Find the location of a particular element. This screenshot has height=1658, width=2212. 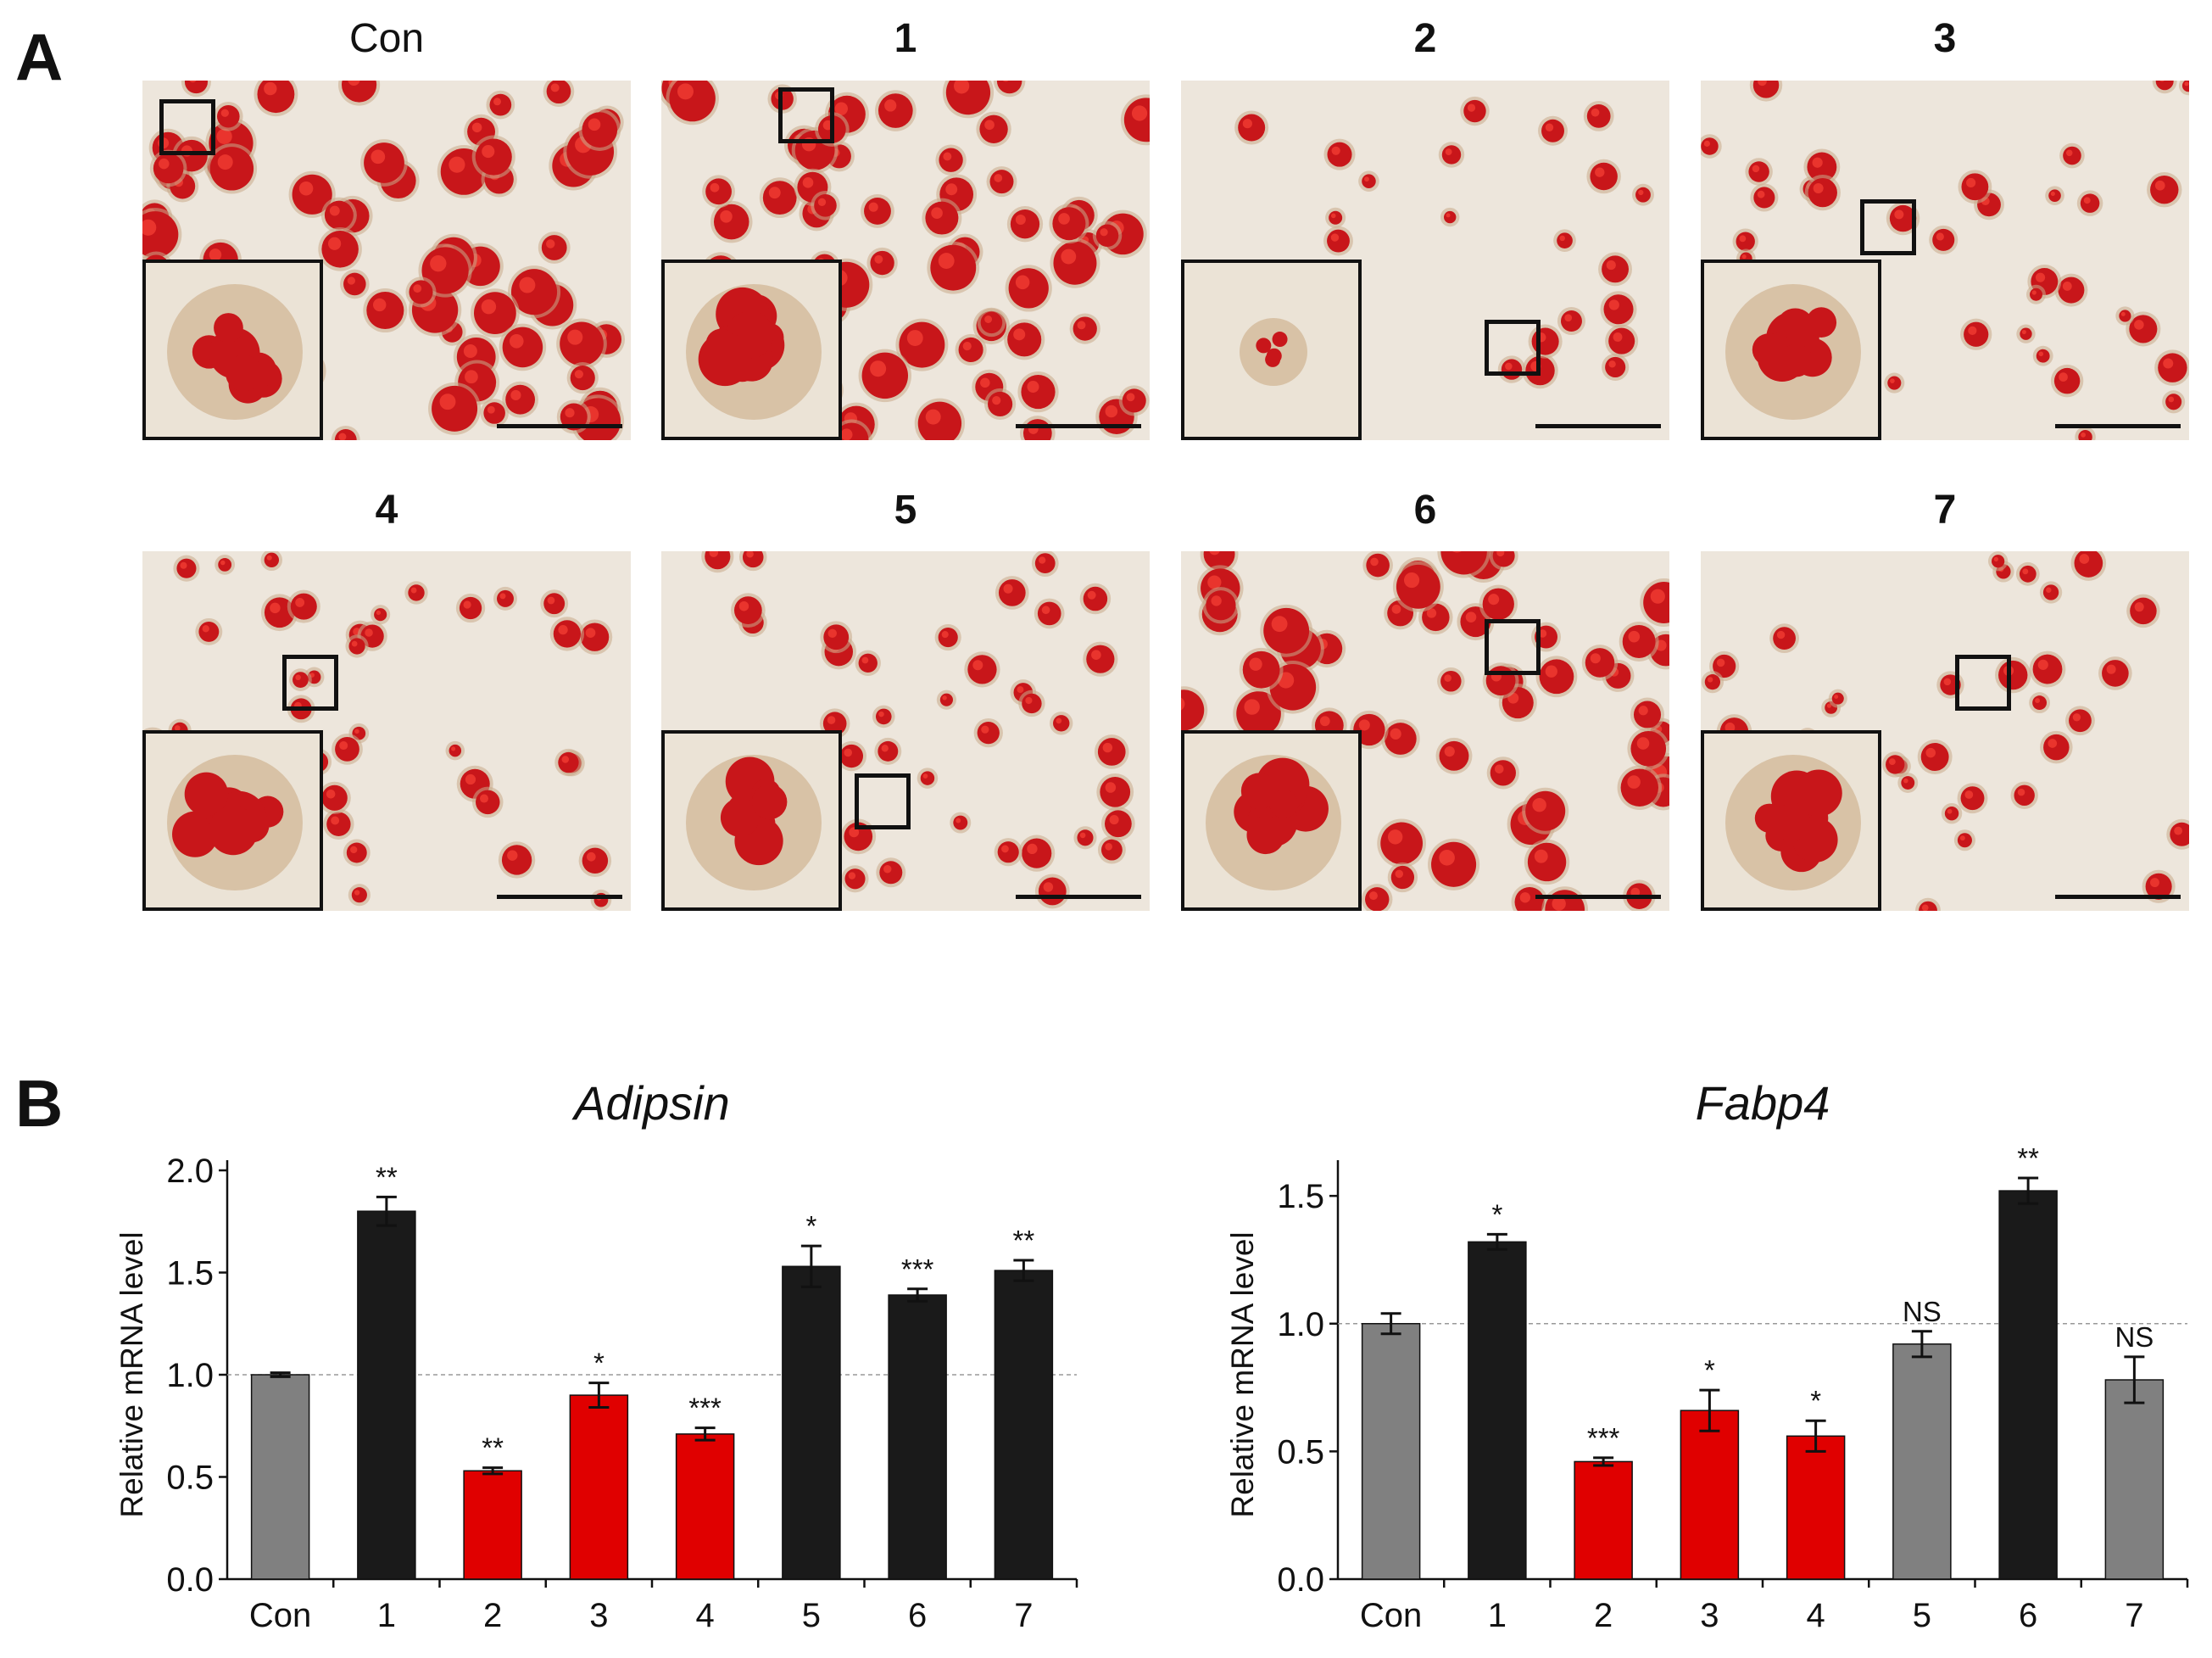

chart-title: Fabp4 is located at coordinates (1763, 1103).